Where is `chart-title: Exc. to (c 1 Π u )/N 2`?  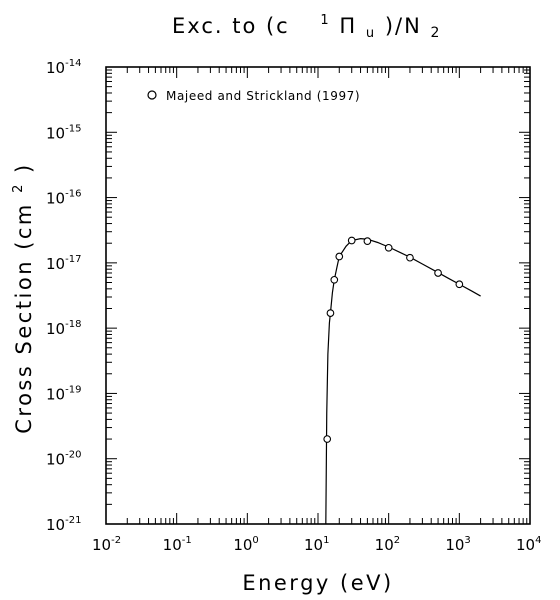 chart-title: Exc. to (c 1 Π u )/N 2 is located at coordinates (306, 23).